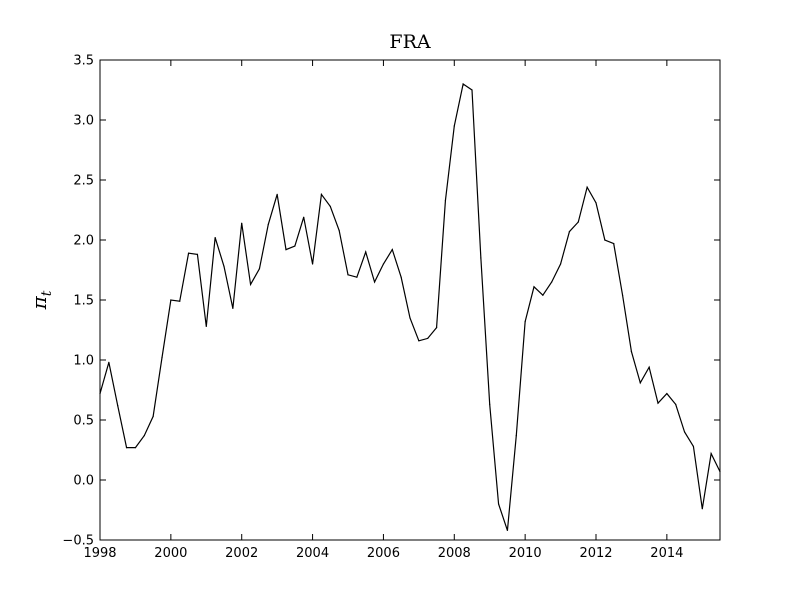 This screenshot has width=800, height=600. I want to click on x-tick-label: 2004, so click(312, 553).